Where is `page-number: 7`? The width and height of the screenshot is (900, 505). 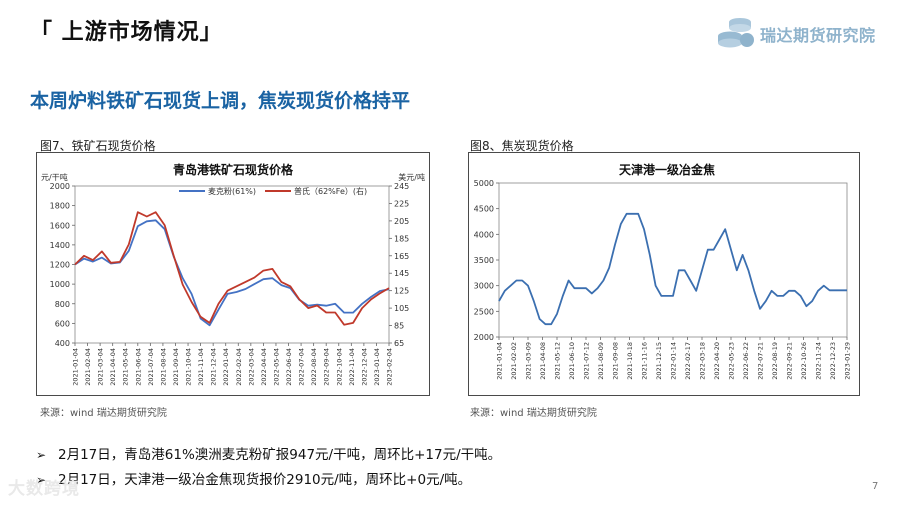
page-number: 7 is located at coordinates (875, 486).